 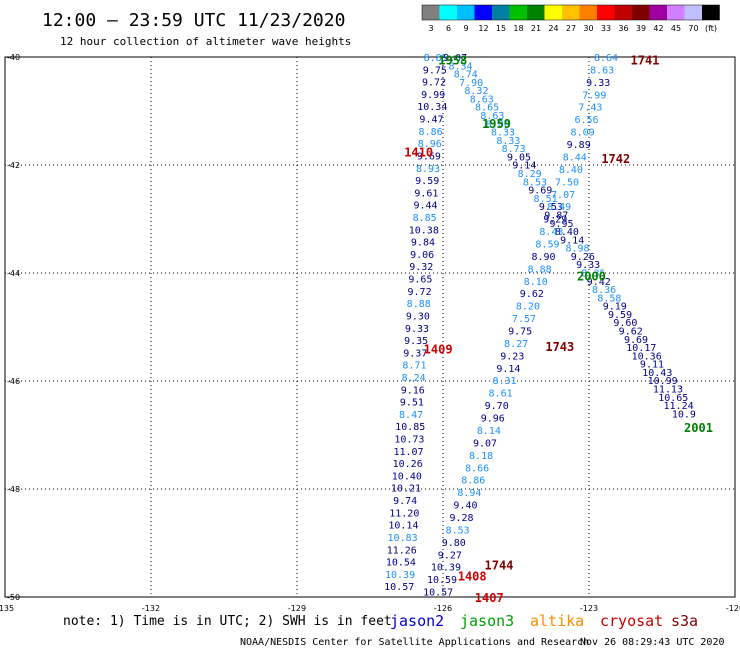 I want to click on time-label: 1410, so click(x=418, y=153).